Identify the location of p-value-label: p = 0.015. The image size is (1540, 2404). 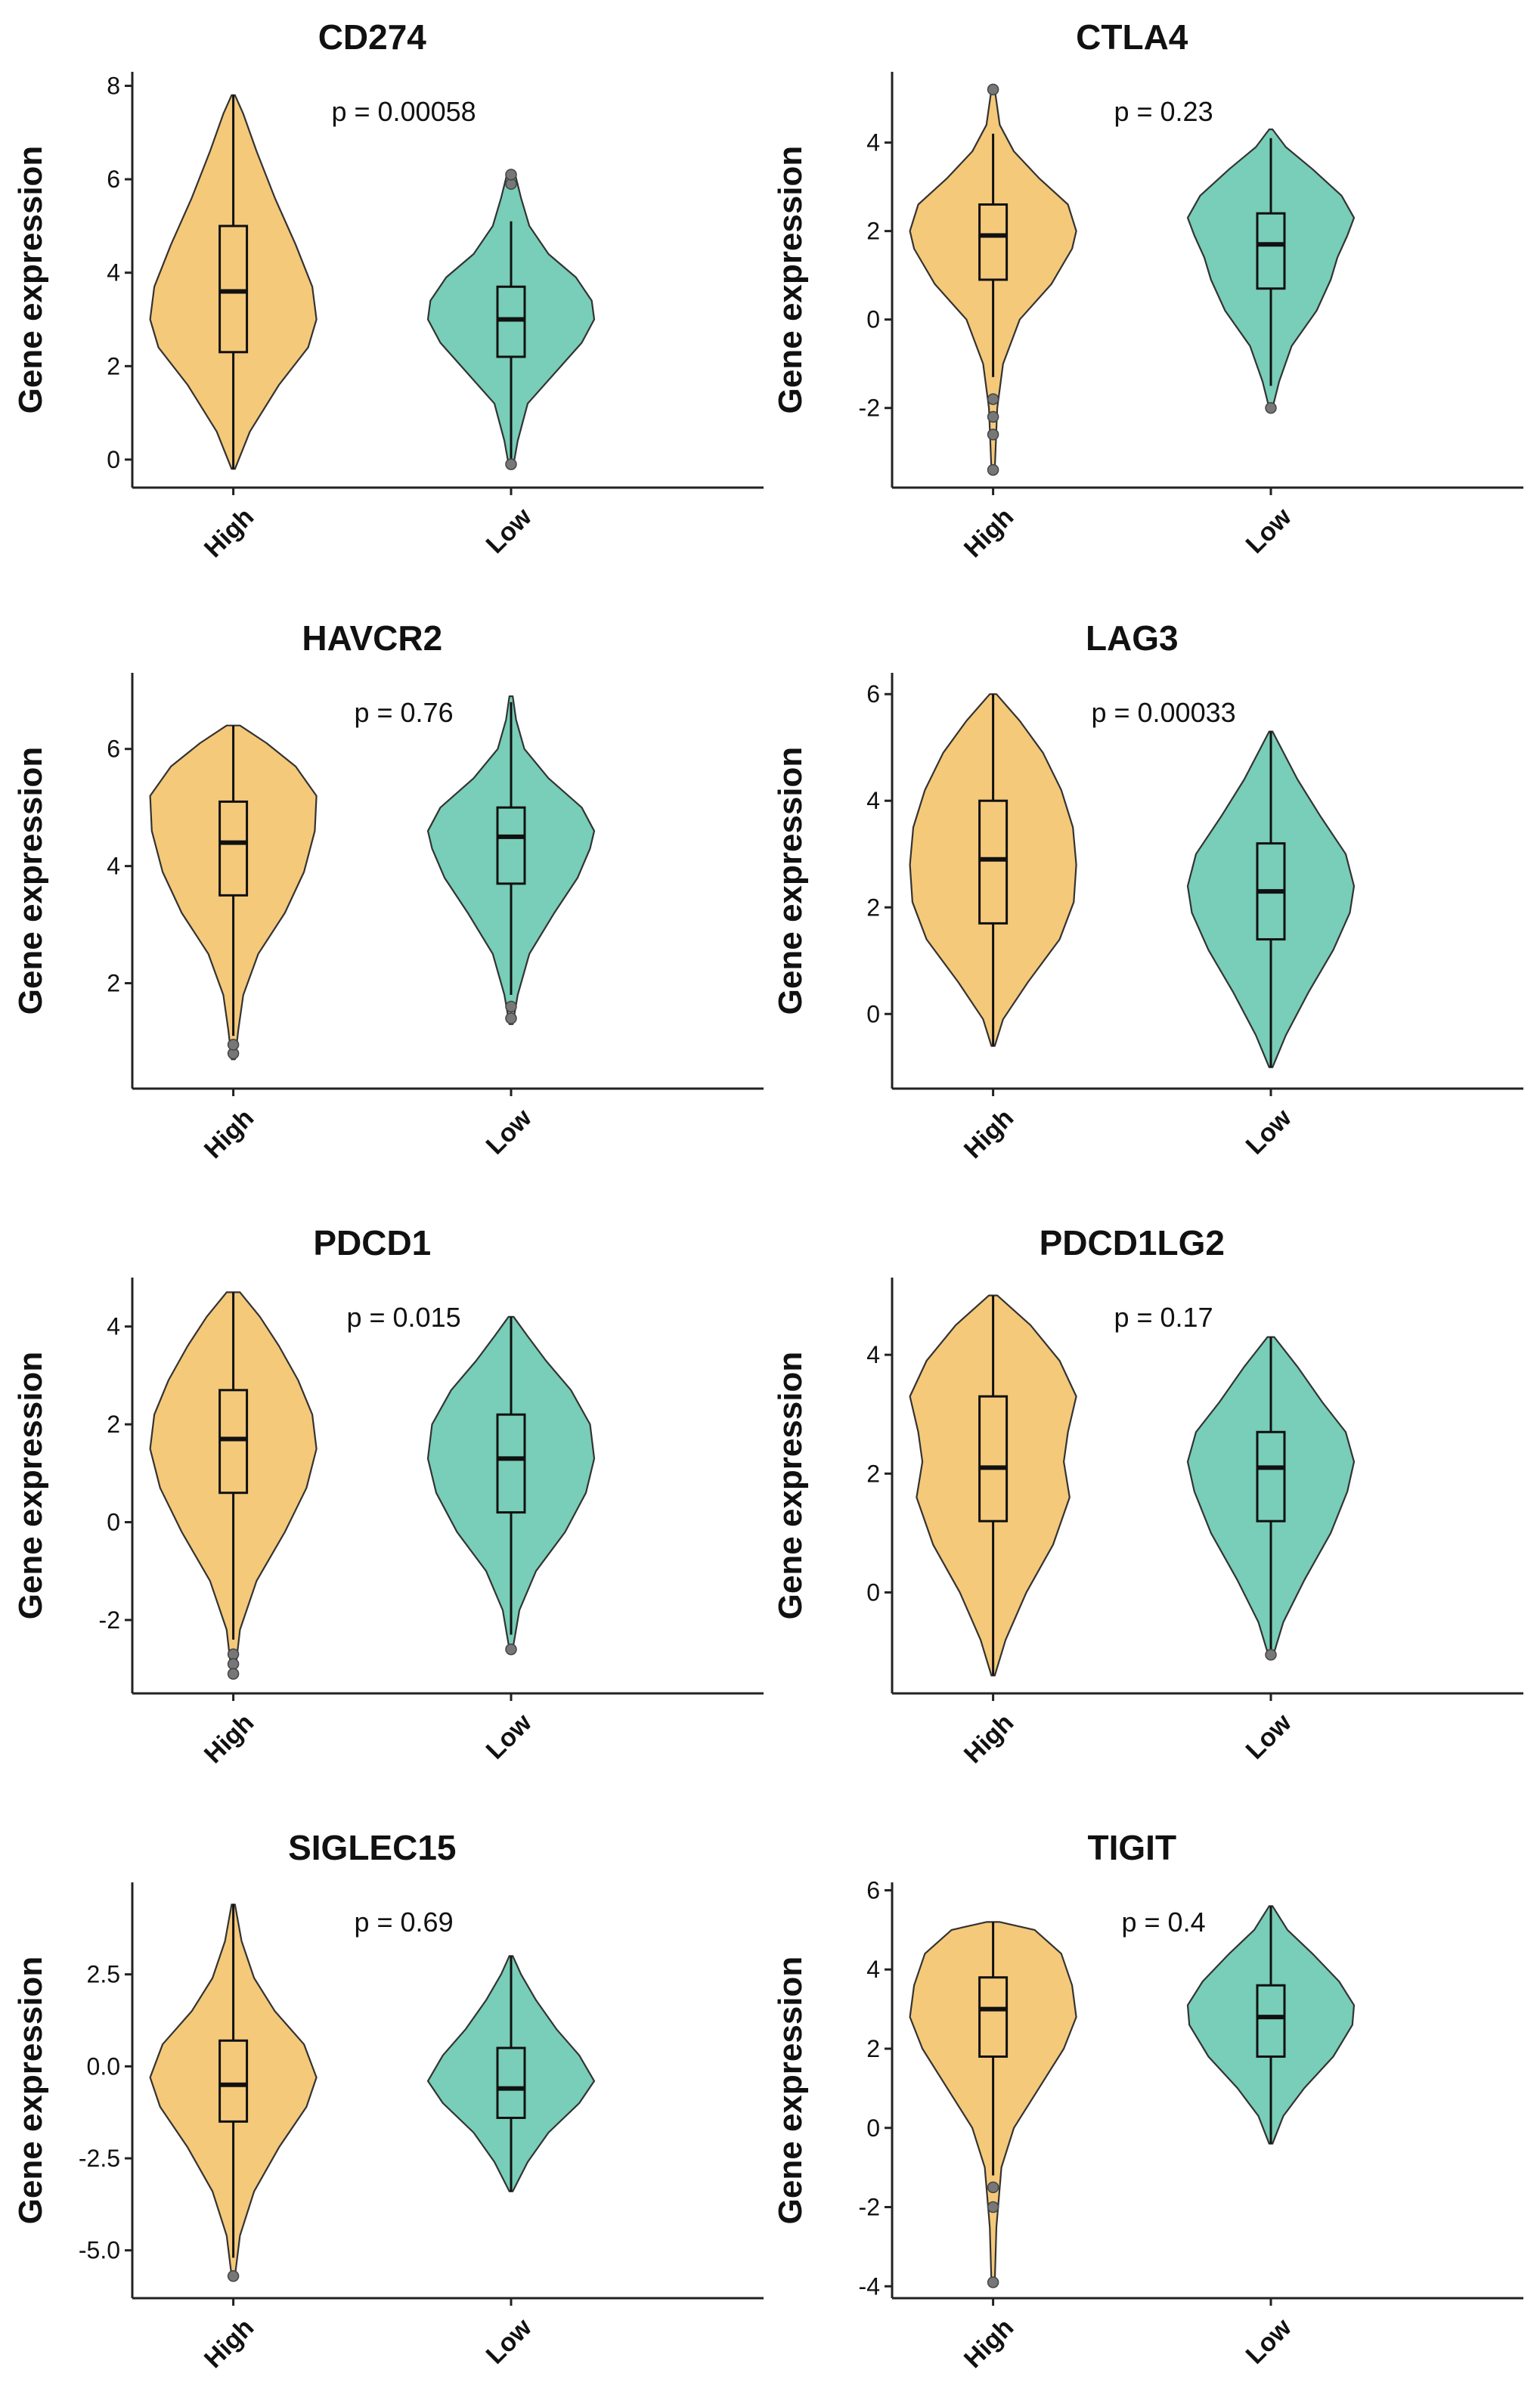
(403, 1317).